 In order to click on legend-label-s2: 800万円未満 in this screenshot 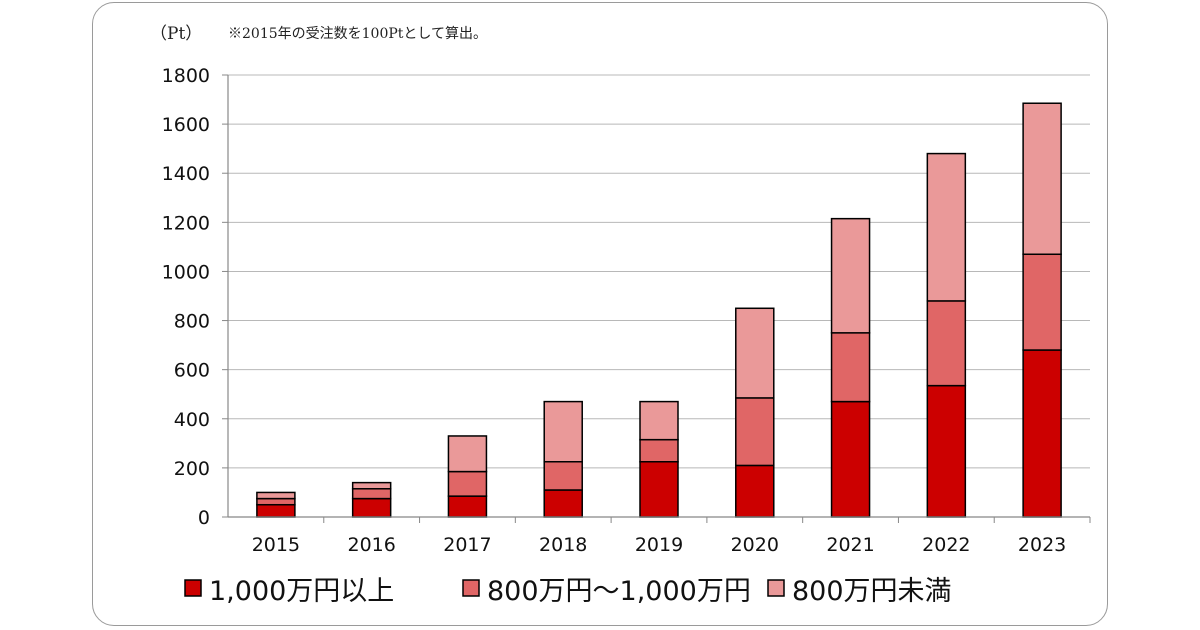, I will do `click(872, 591)`.